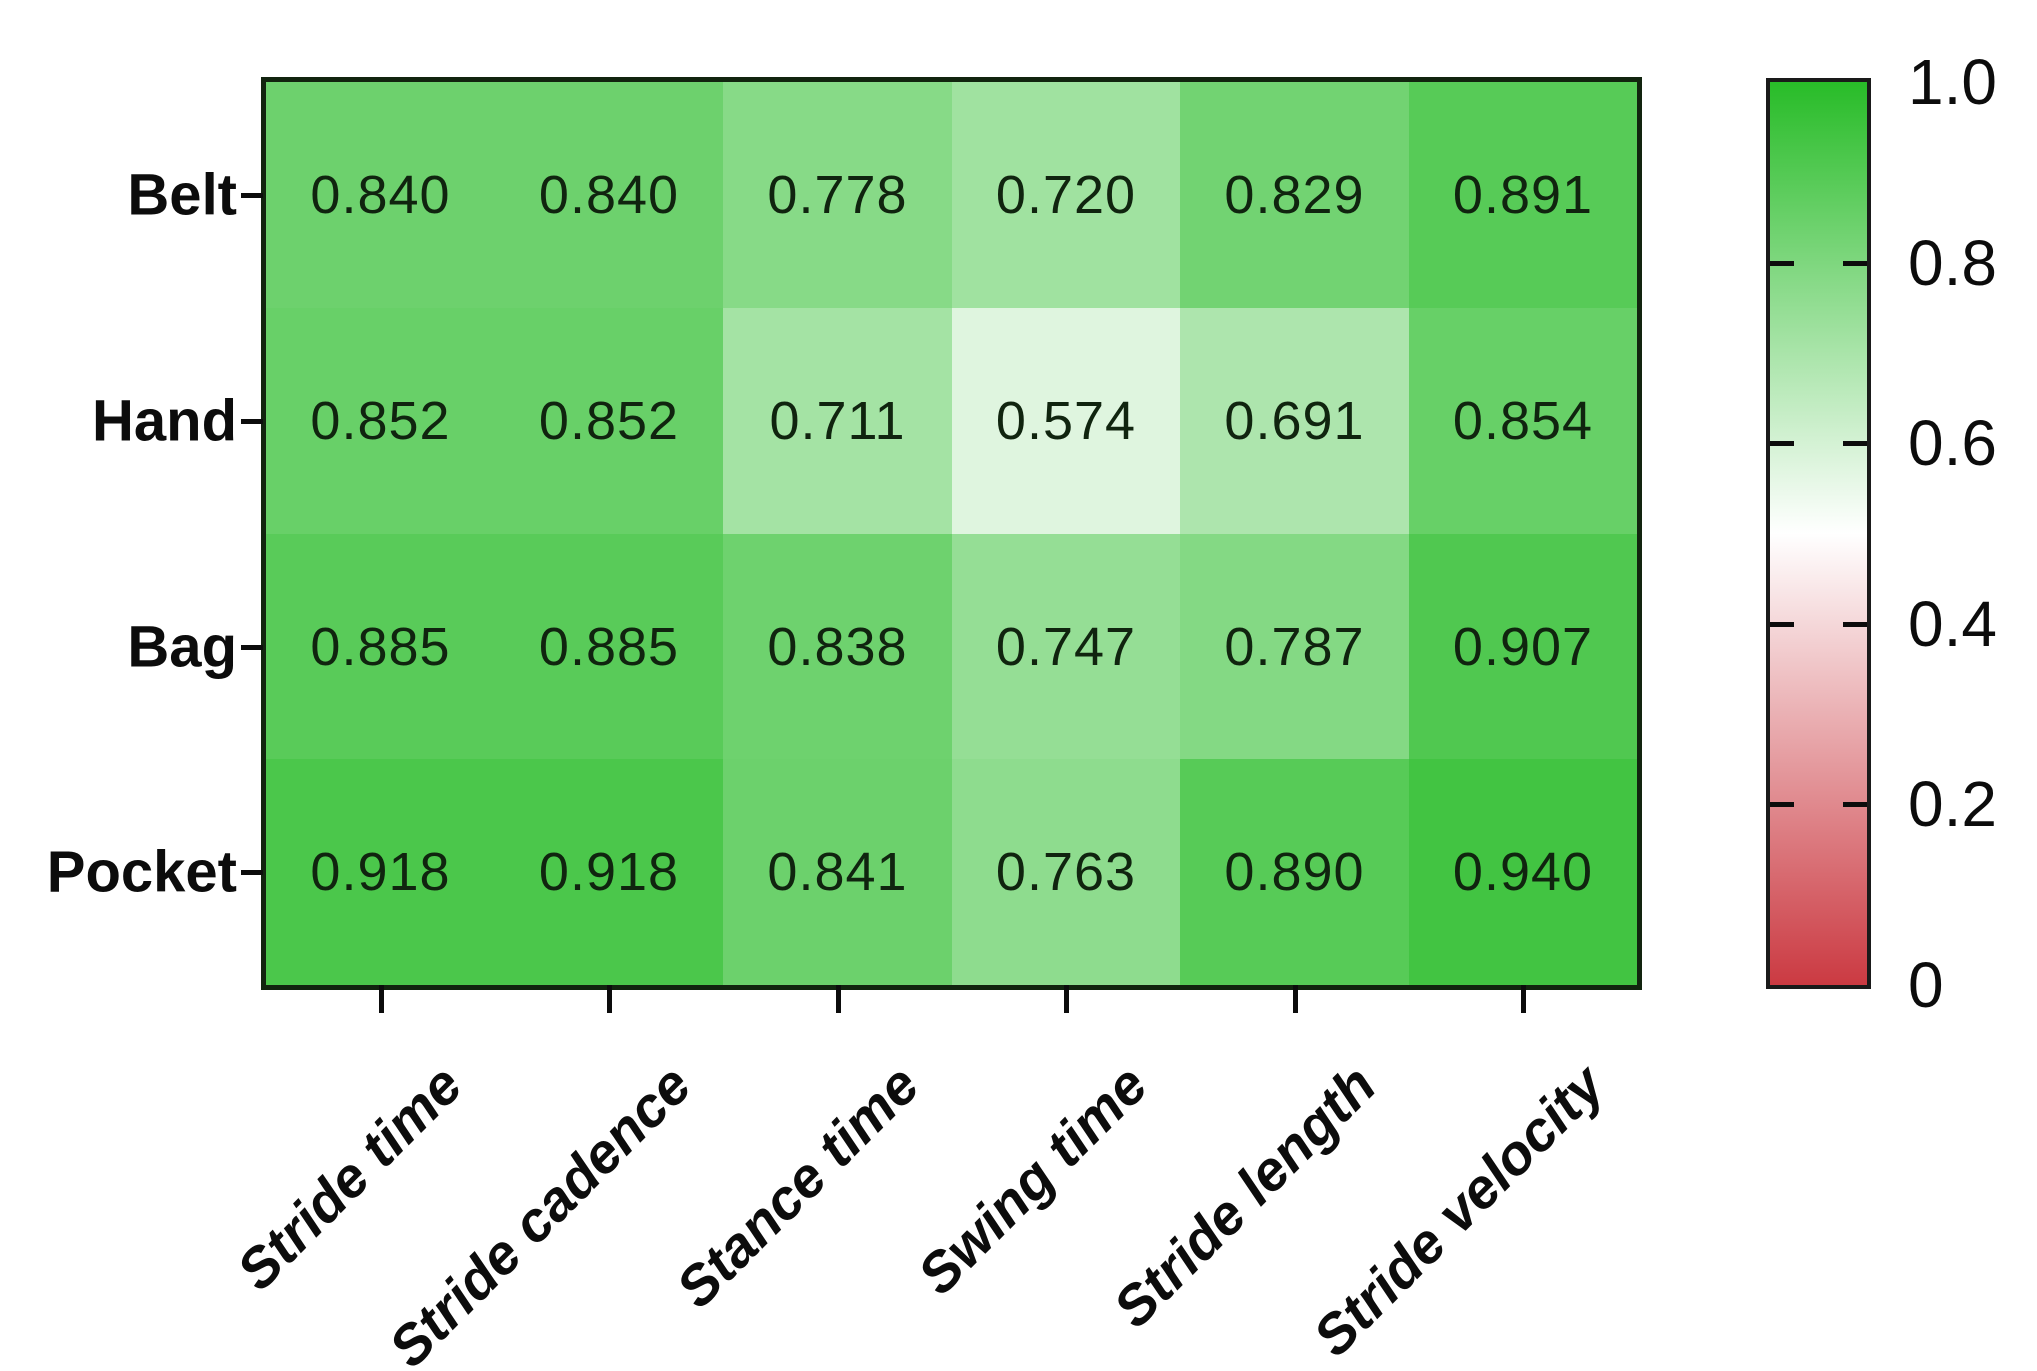  Describe the element at coordinates (141, 872) in the screenshot. I see `y-tick-label: Pocket` at that location.